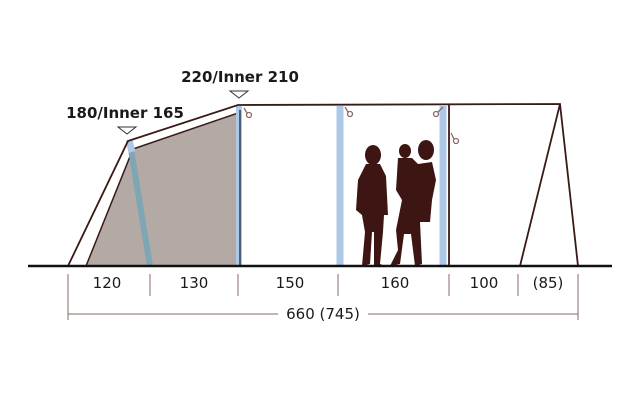 The width and height of the screenshot is (640, 400). What do you see at coordinates (127, 130) in the screenshot?
I see `height-marker-front-icon` at bounding box center [127, 130].